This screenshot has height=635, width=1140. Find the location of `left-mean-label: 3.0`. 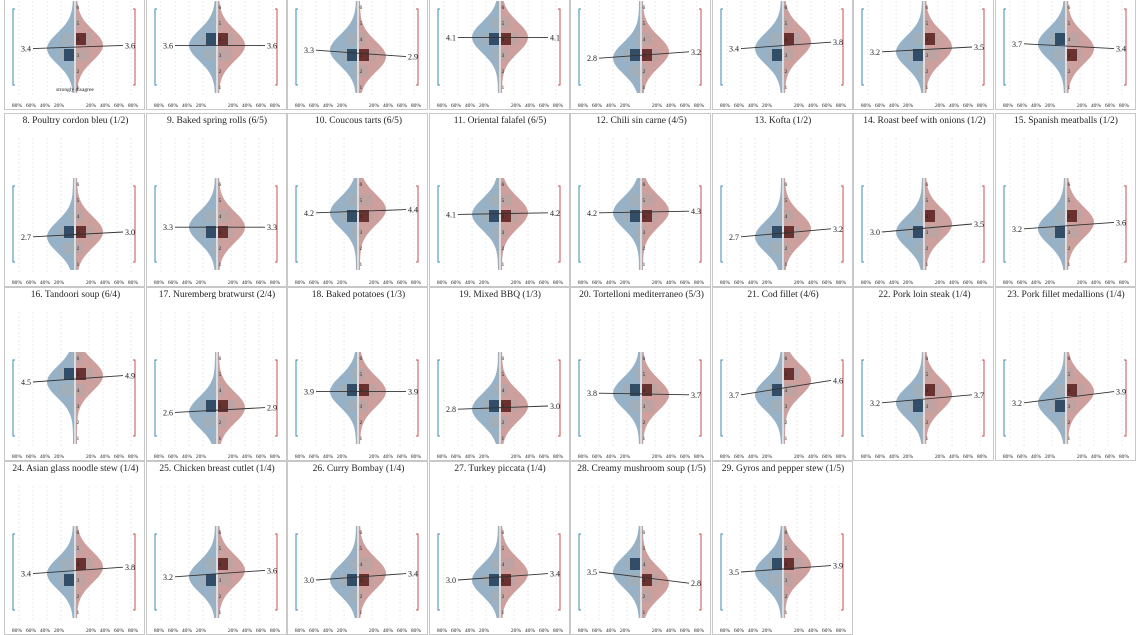

left-mean-label: 3.0 is located at coordinates (309, 580).